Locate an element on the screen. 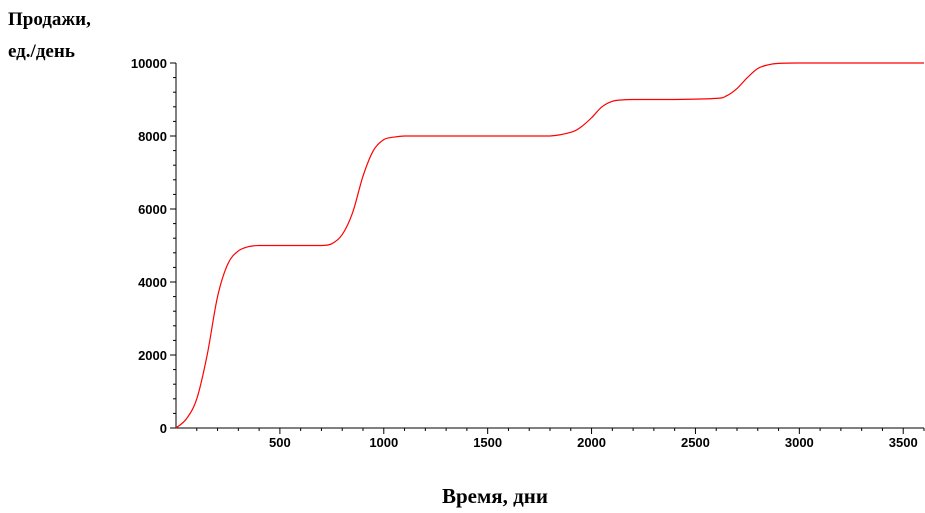 The width and height of the screenshot is (925, 513). x-tick-label: 1000 is located at coordinates (383, 442).